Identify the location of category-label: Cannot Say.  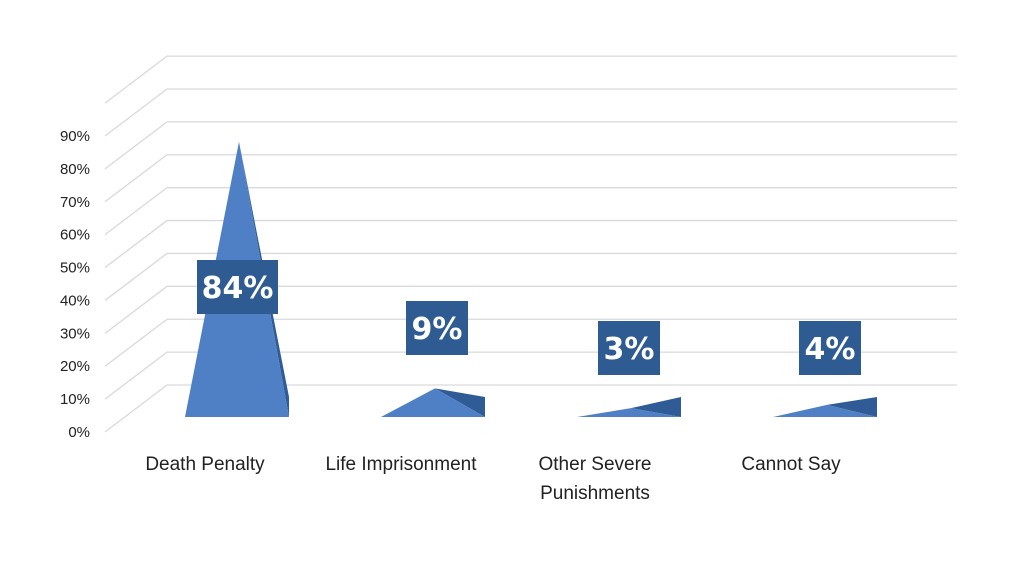
(791, 464).